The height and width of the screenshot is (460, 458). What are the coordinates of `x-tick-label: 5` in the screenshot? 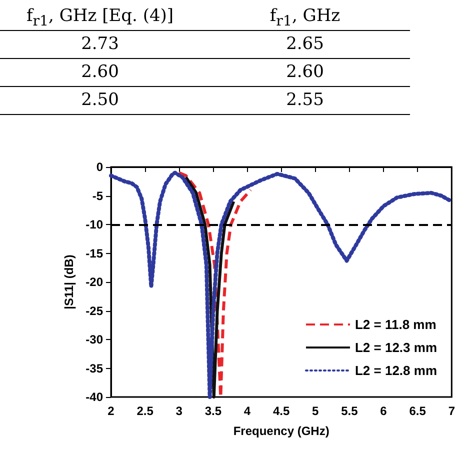 It's located at (316, 411).